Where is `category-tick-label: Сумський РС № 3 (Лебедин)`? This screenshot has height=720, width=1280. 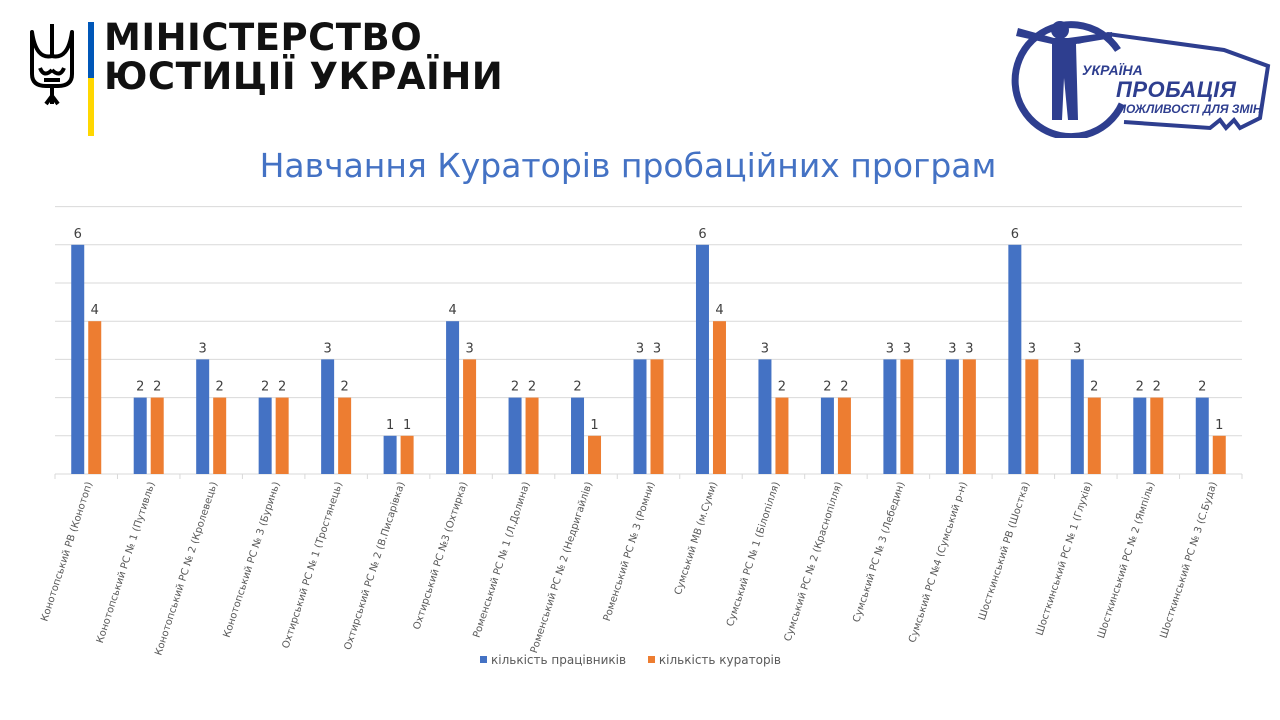
category-tick-label: Сумський РС № 3 (Лебедин) is located at coordinates (879, 551).